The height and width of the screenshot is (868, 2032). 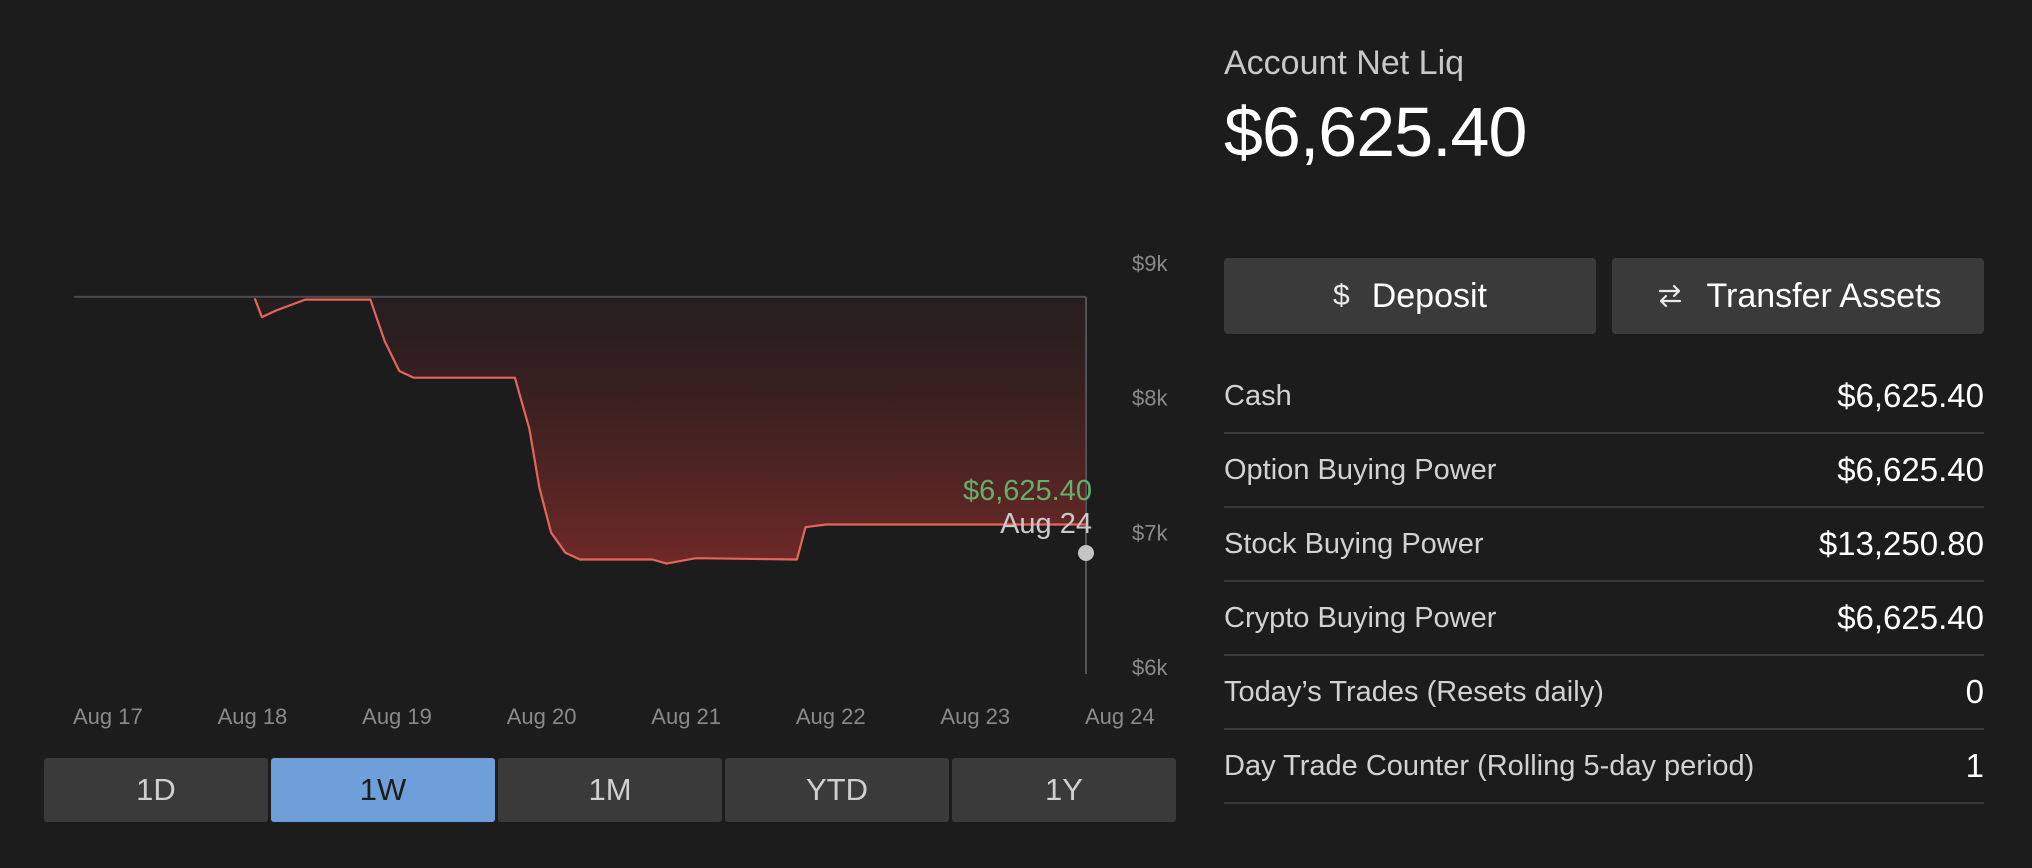 I want to click on net-liq-value: $6,625.40, so click(x=1375, y=132).